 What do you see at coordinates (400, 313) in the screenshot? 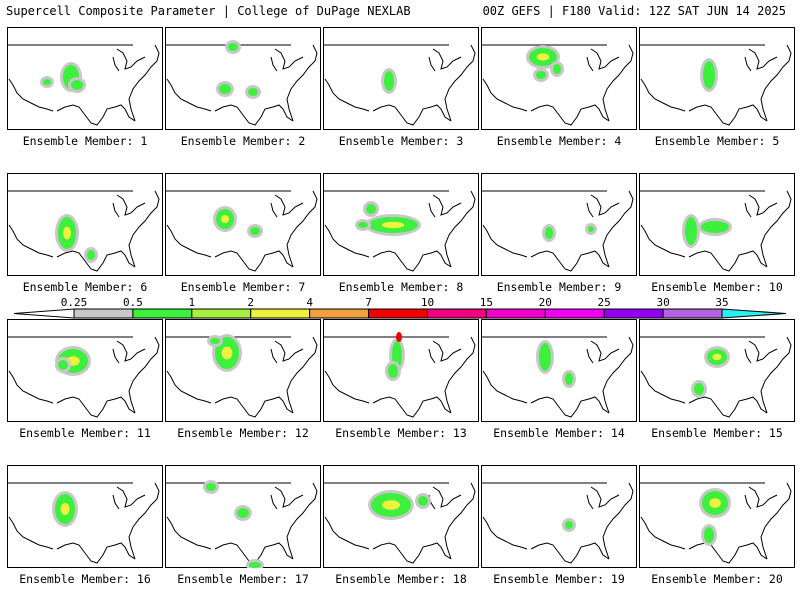
I see `color-scale-svg` at bounding box center [400, 313].